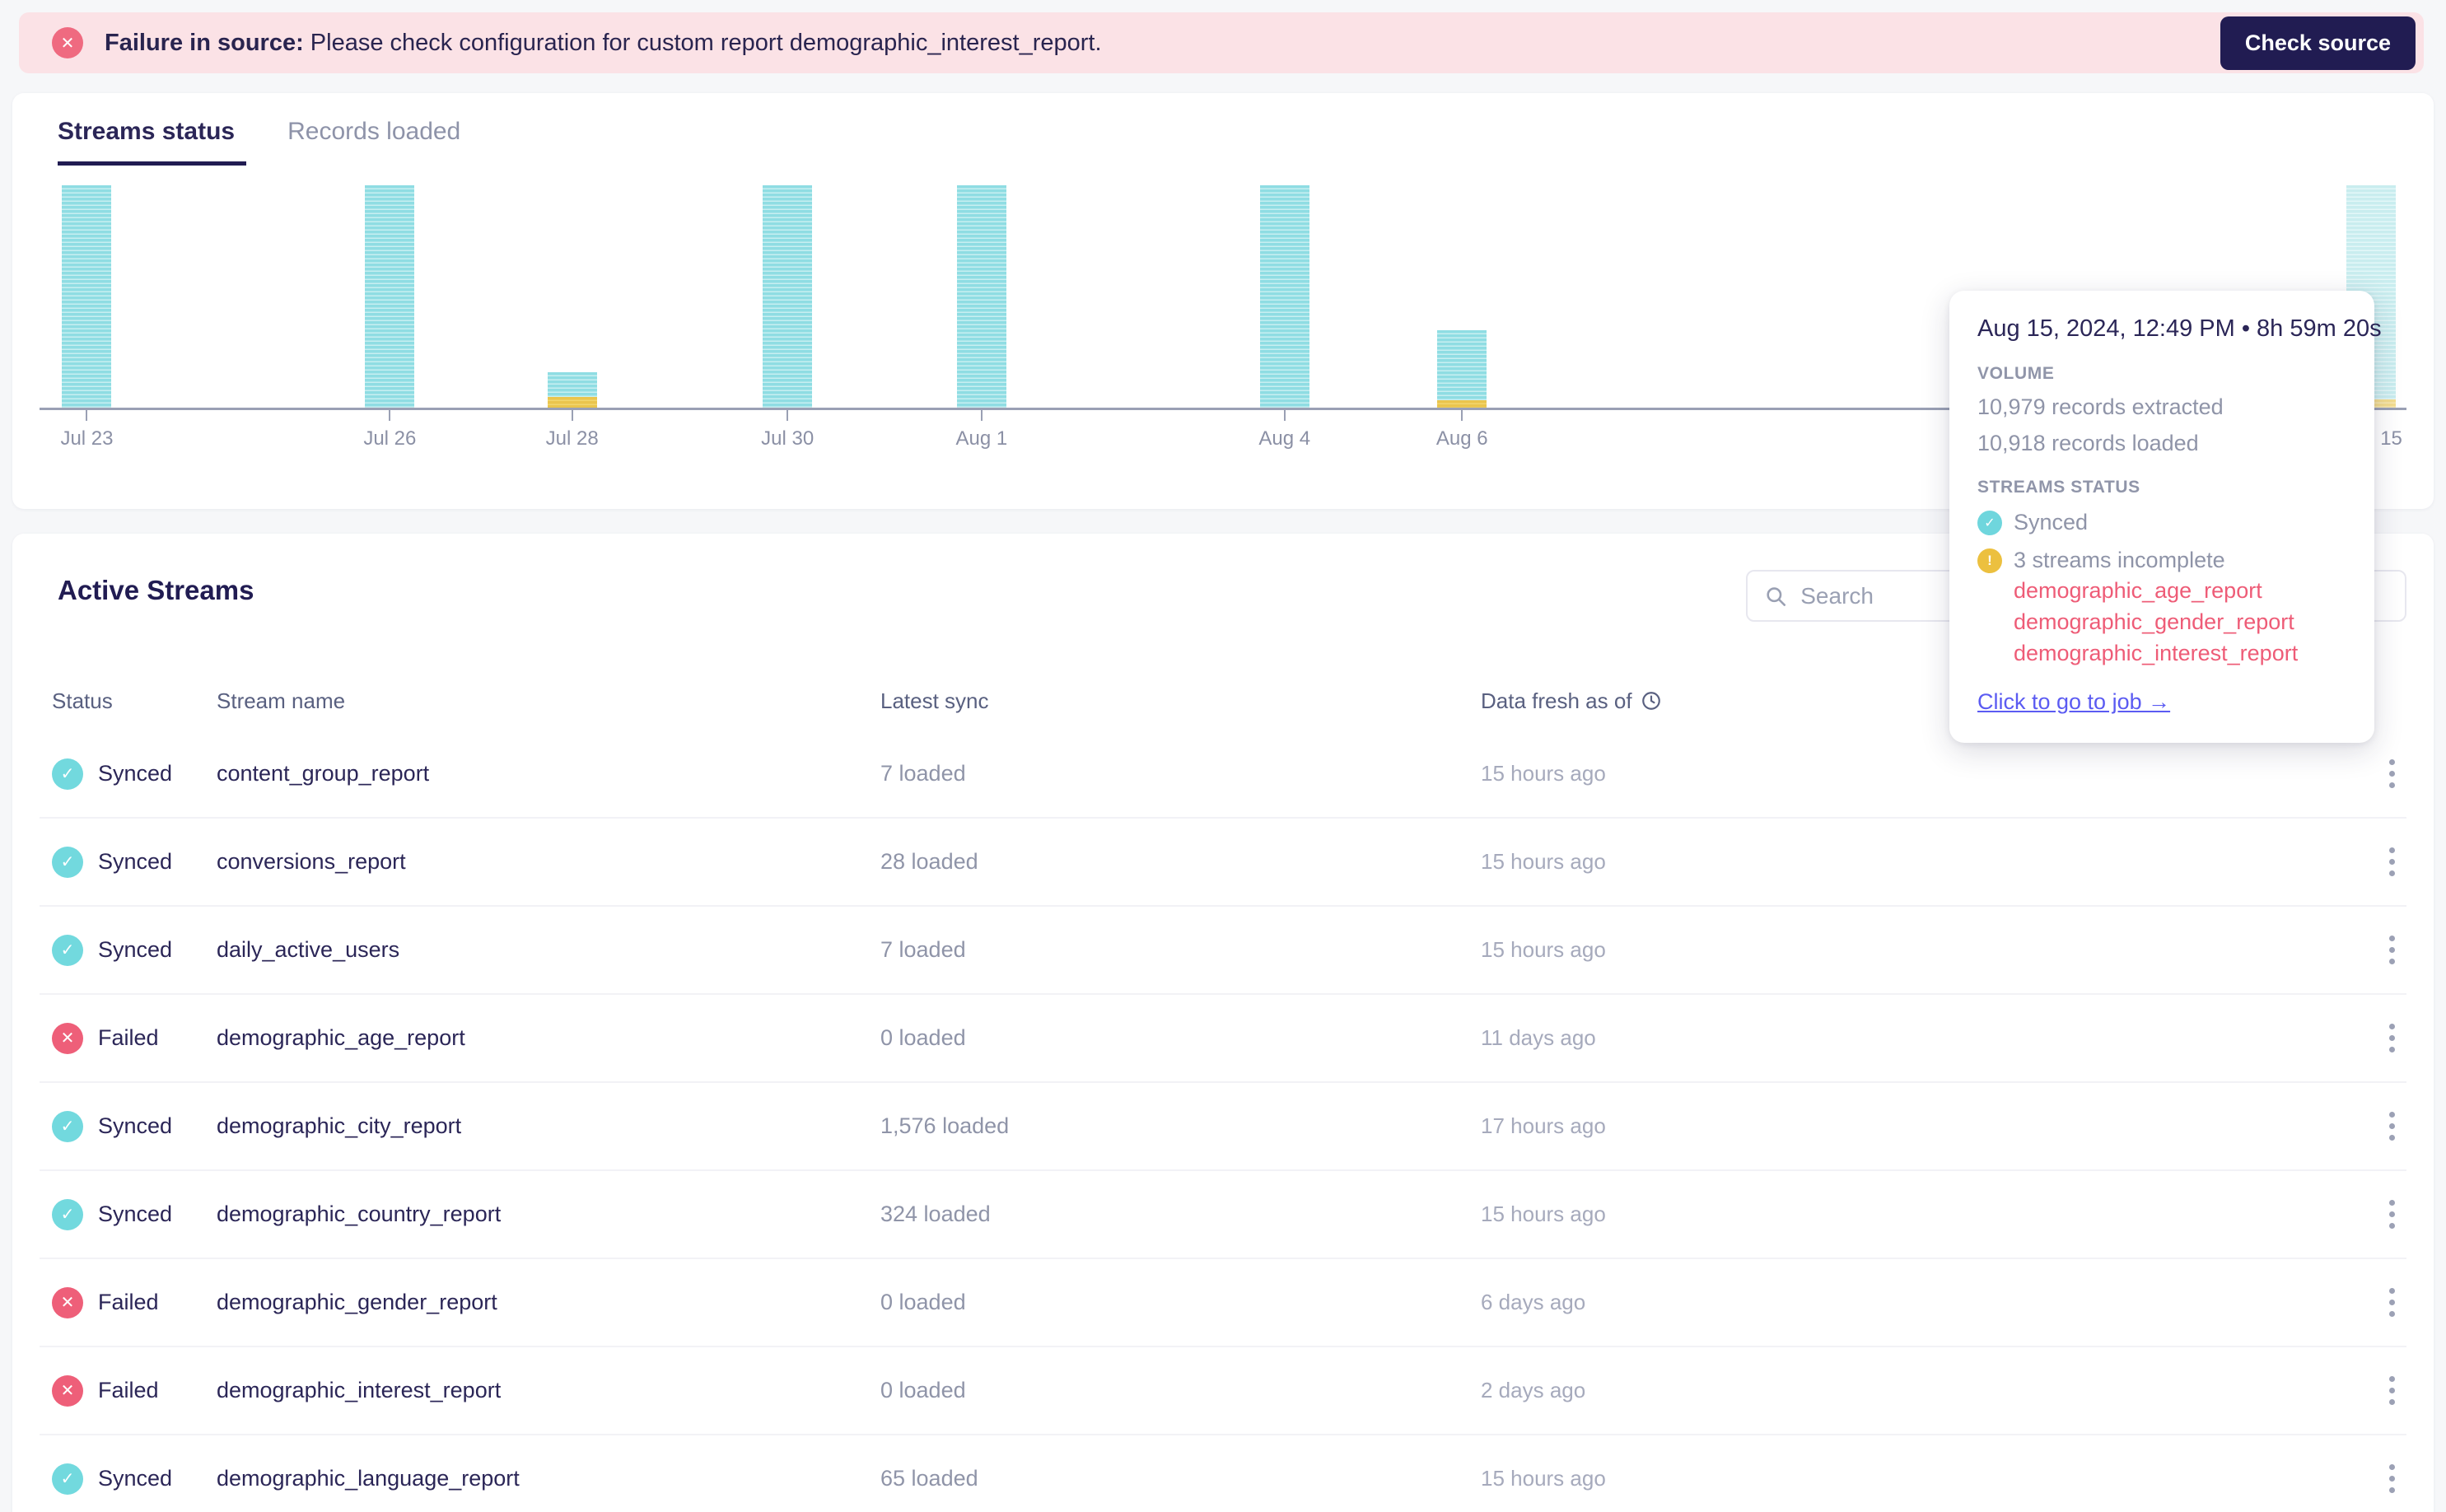 This screenshot has height=1512, width=2446. I want to click on tooltip-incomplete-label: 3 streams incomplete, so click(2119, 560).